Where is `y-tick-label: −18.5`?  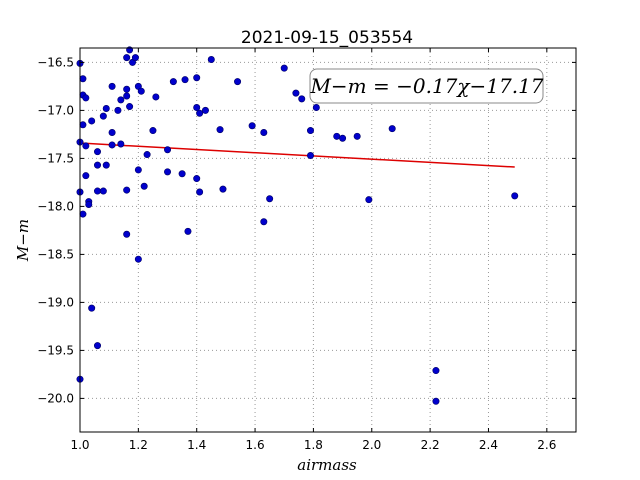 y-tick-label: −18.5 is located at coordinates (55, 254).